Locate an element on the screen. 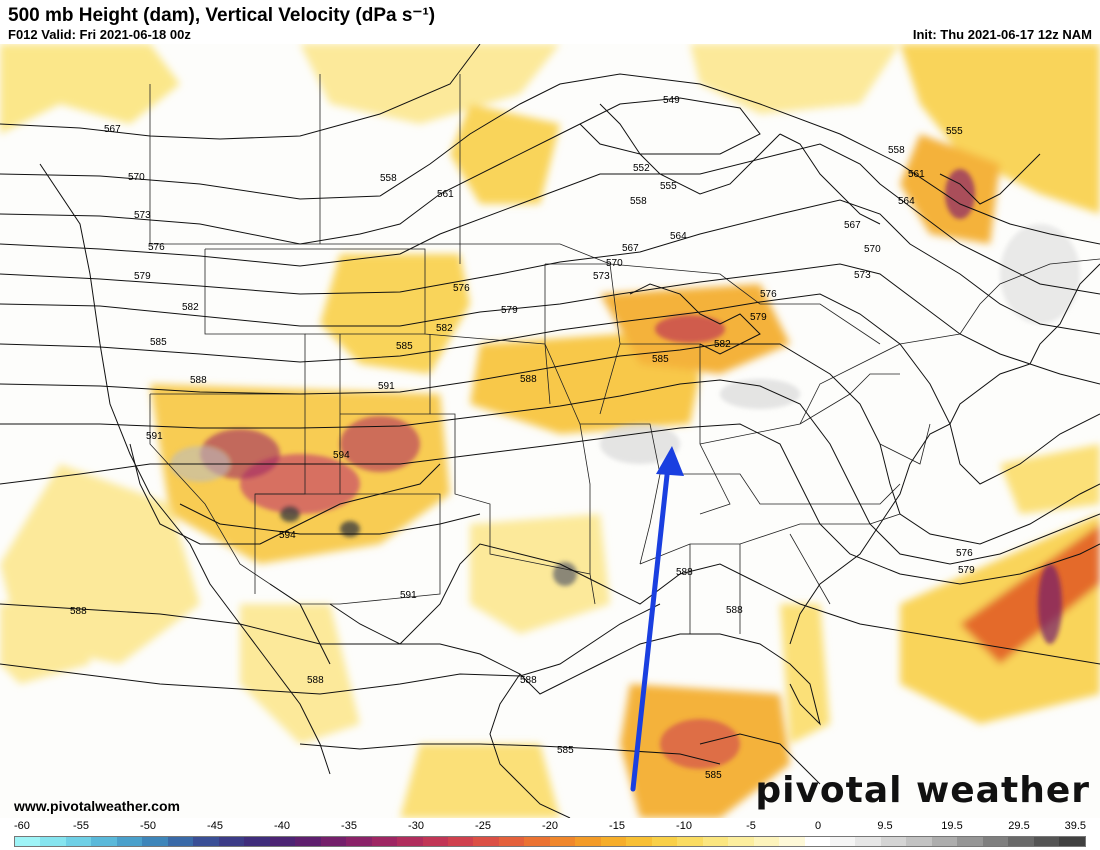 The height and width of the screenshot is (850, 1100). colorbar-tick-label: -10 is located at coordinates (684, 826).